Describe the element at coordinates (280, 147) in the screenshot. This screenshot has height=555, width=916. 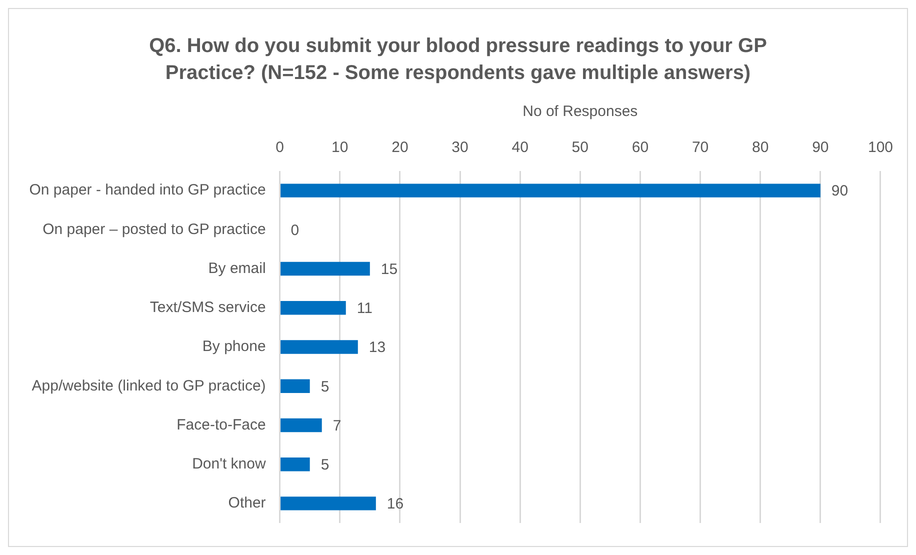
I see `x-tick-label: 0` at that location.